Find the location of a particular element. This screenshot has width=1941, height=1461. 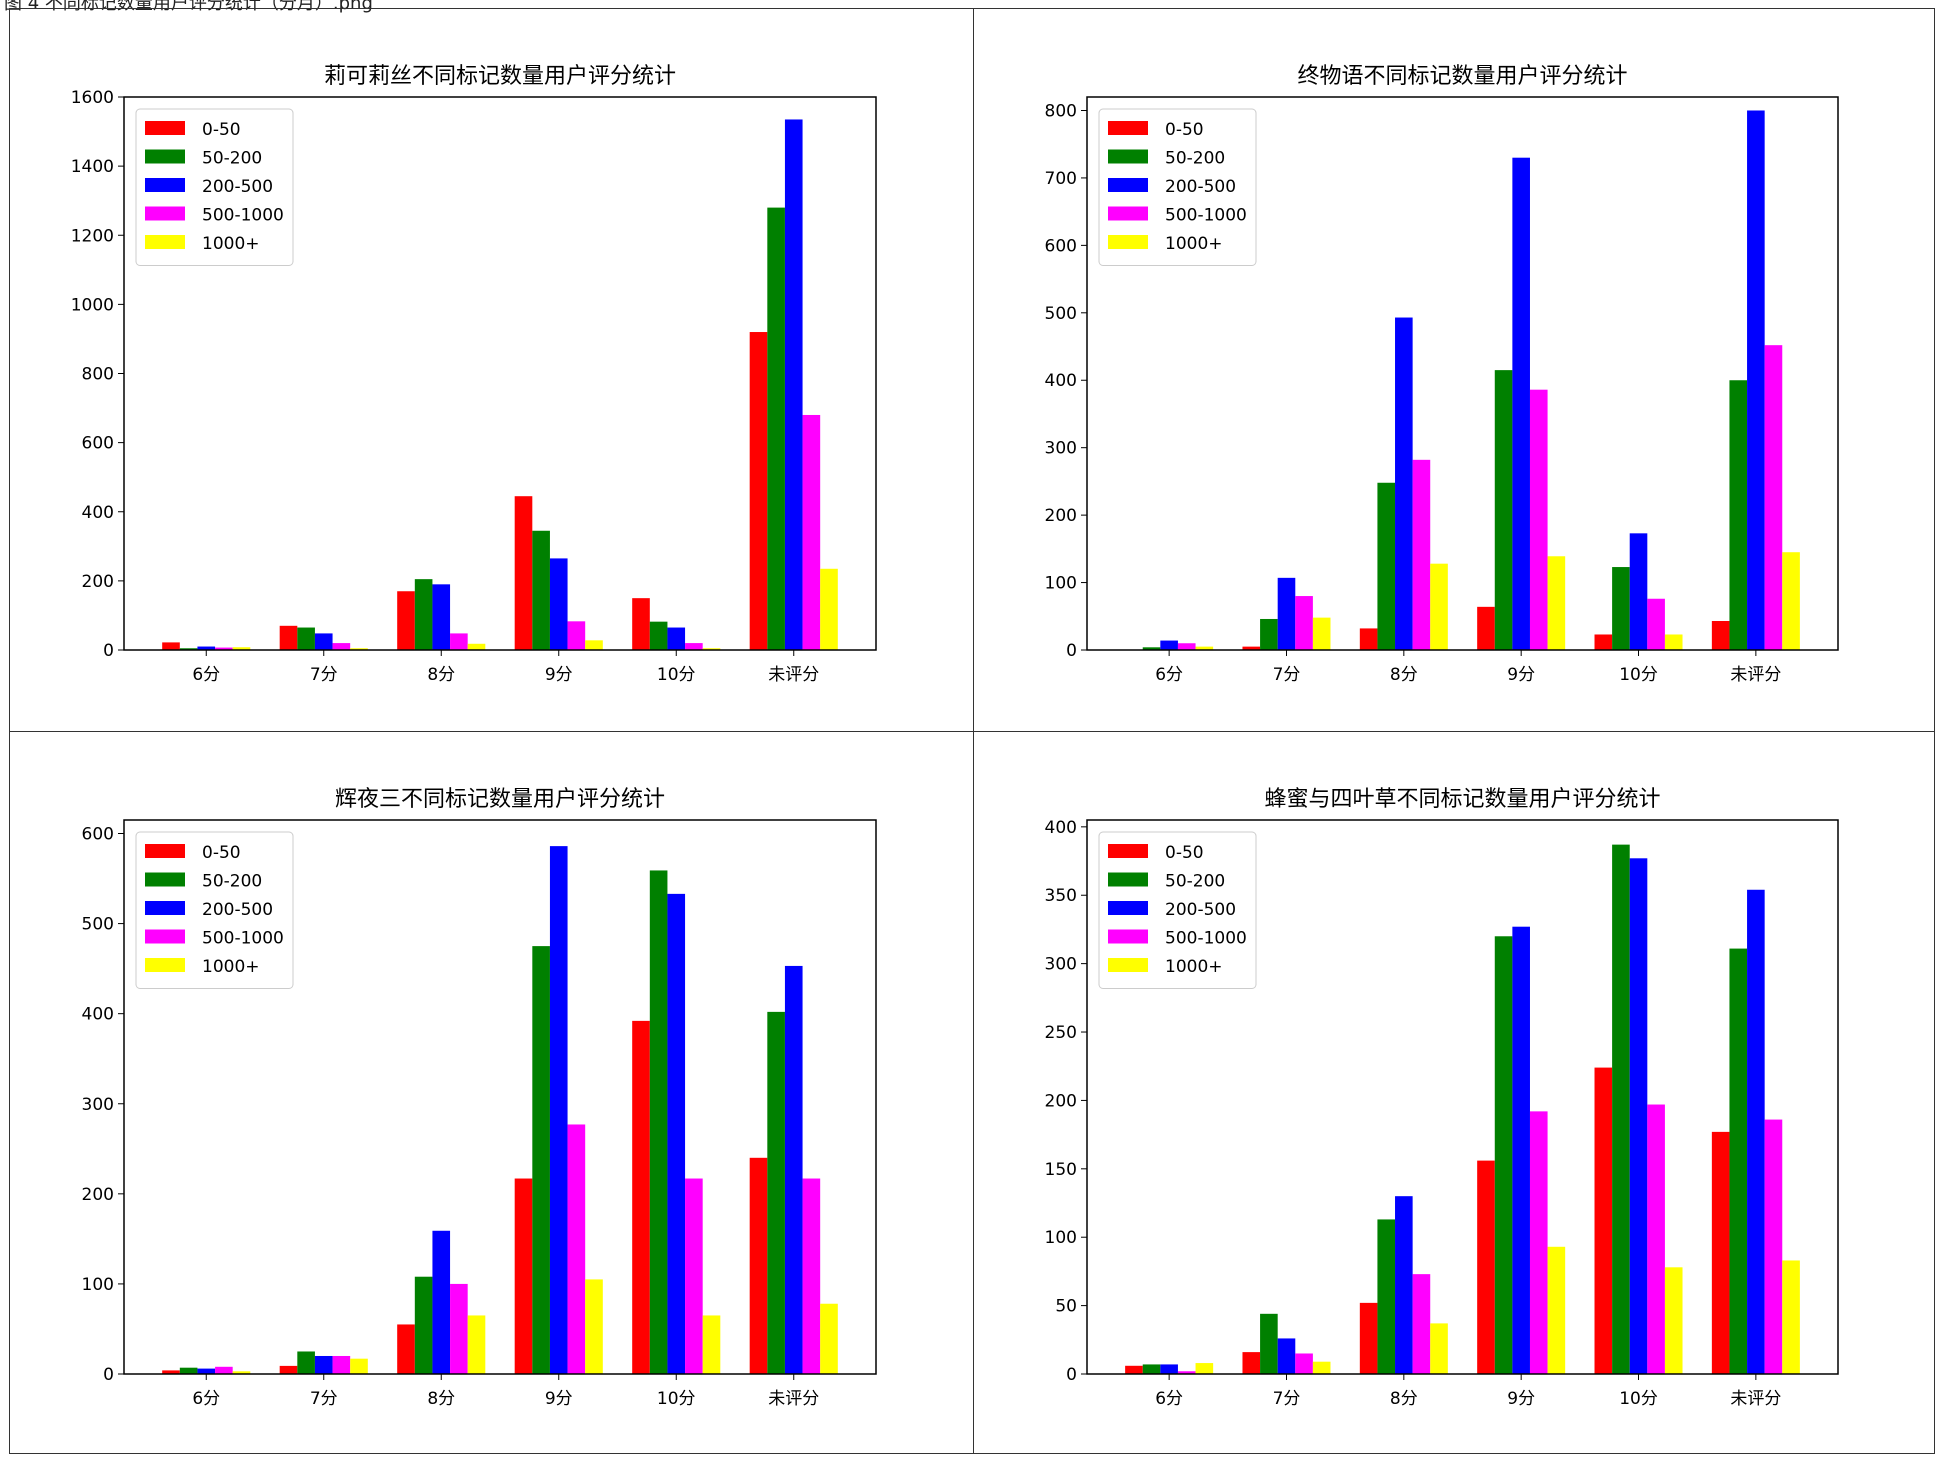

legend: 0-50 50-200 200-500 500-1000 1000+ is located at coordinates (214, 187).